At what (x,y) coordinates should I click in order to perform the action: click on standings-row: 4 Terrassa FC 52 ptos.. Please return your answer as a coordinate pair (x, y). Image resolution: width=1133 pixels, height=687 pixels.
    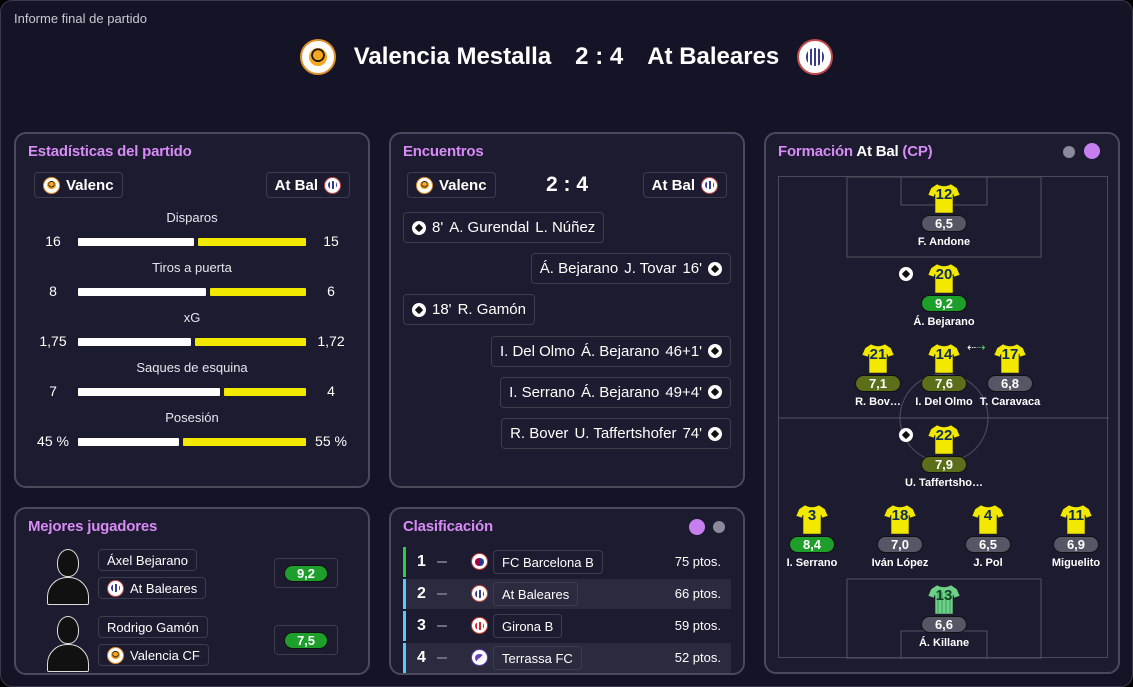
    Looking at the image, I should click on (567, 658).